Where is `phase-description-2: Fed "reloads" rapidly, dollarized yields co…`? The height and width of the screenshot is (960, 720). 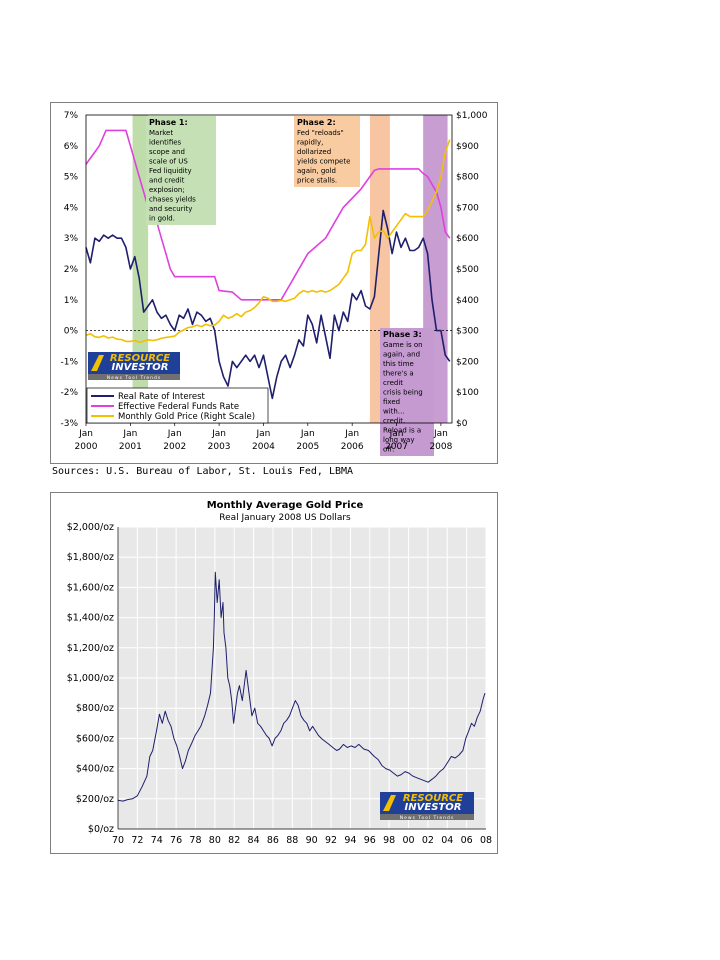
phase-description-2: Fed "reloads" rapidly, dollarized yields co… is located at coordinates (323, 157).